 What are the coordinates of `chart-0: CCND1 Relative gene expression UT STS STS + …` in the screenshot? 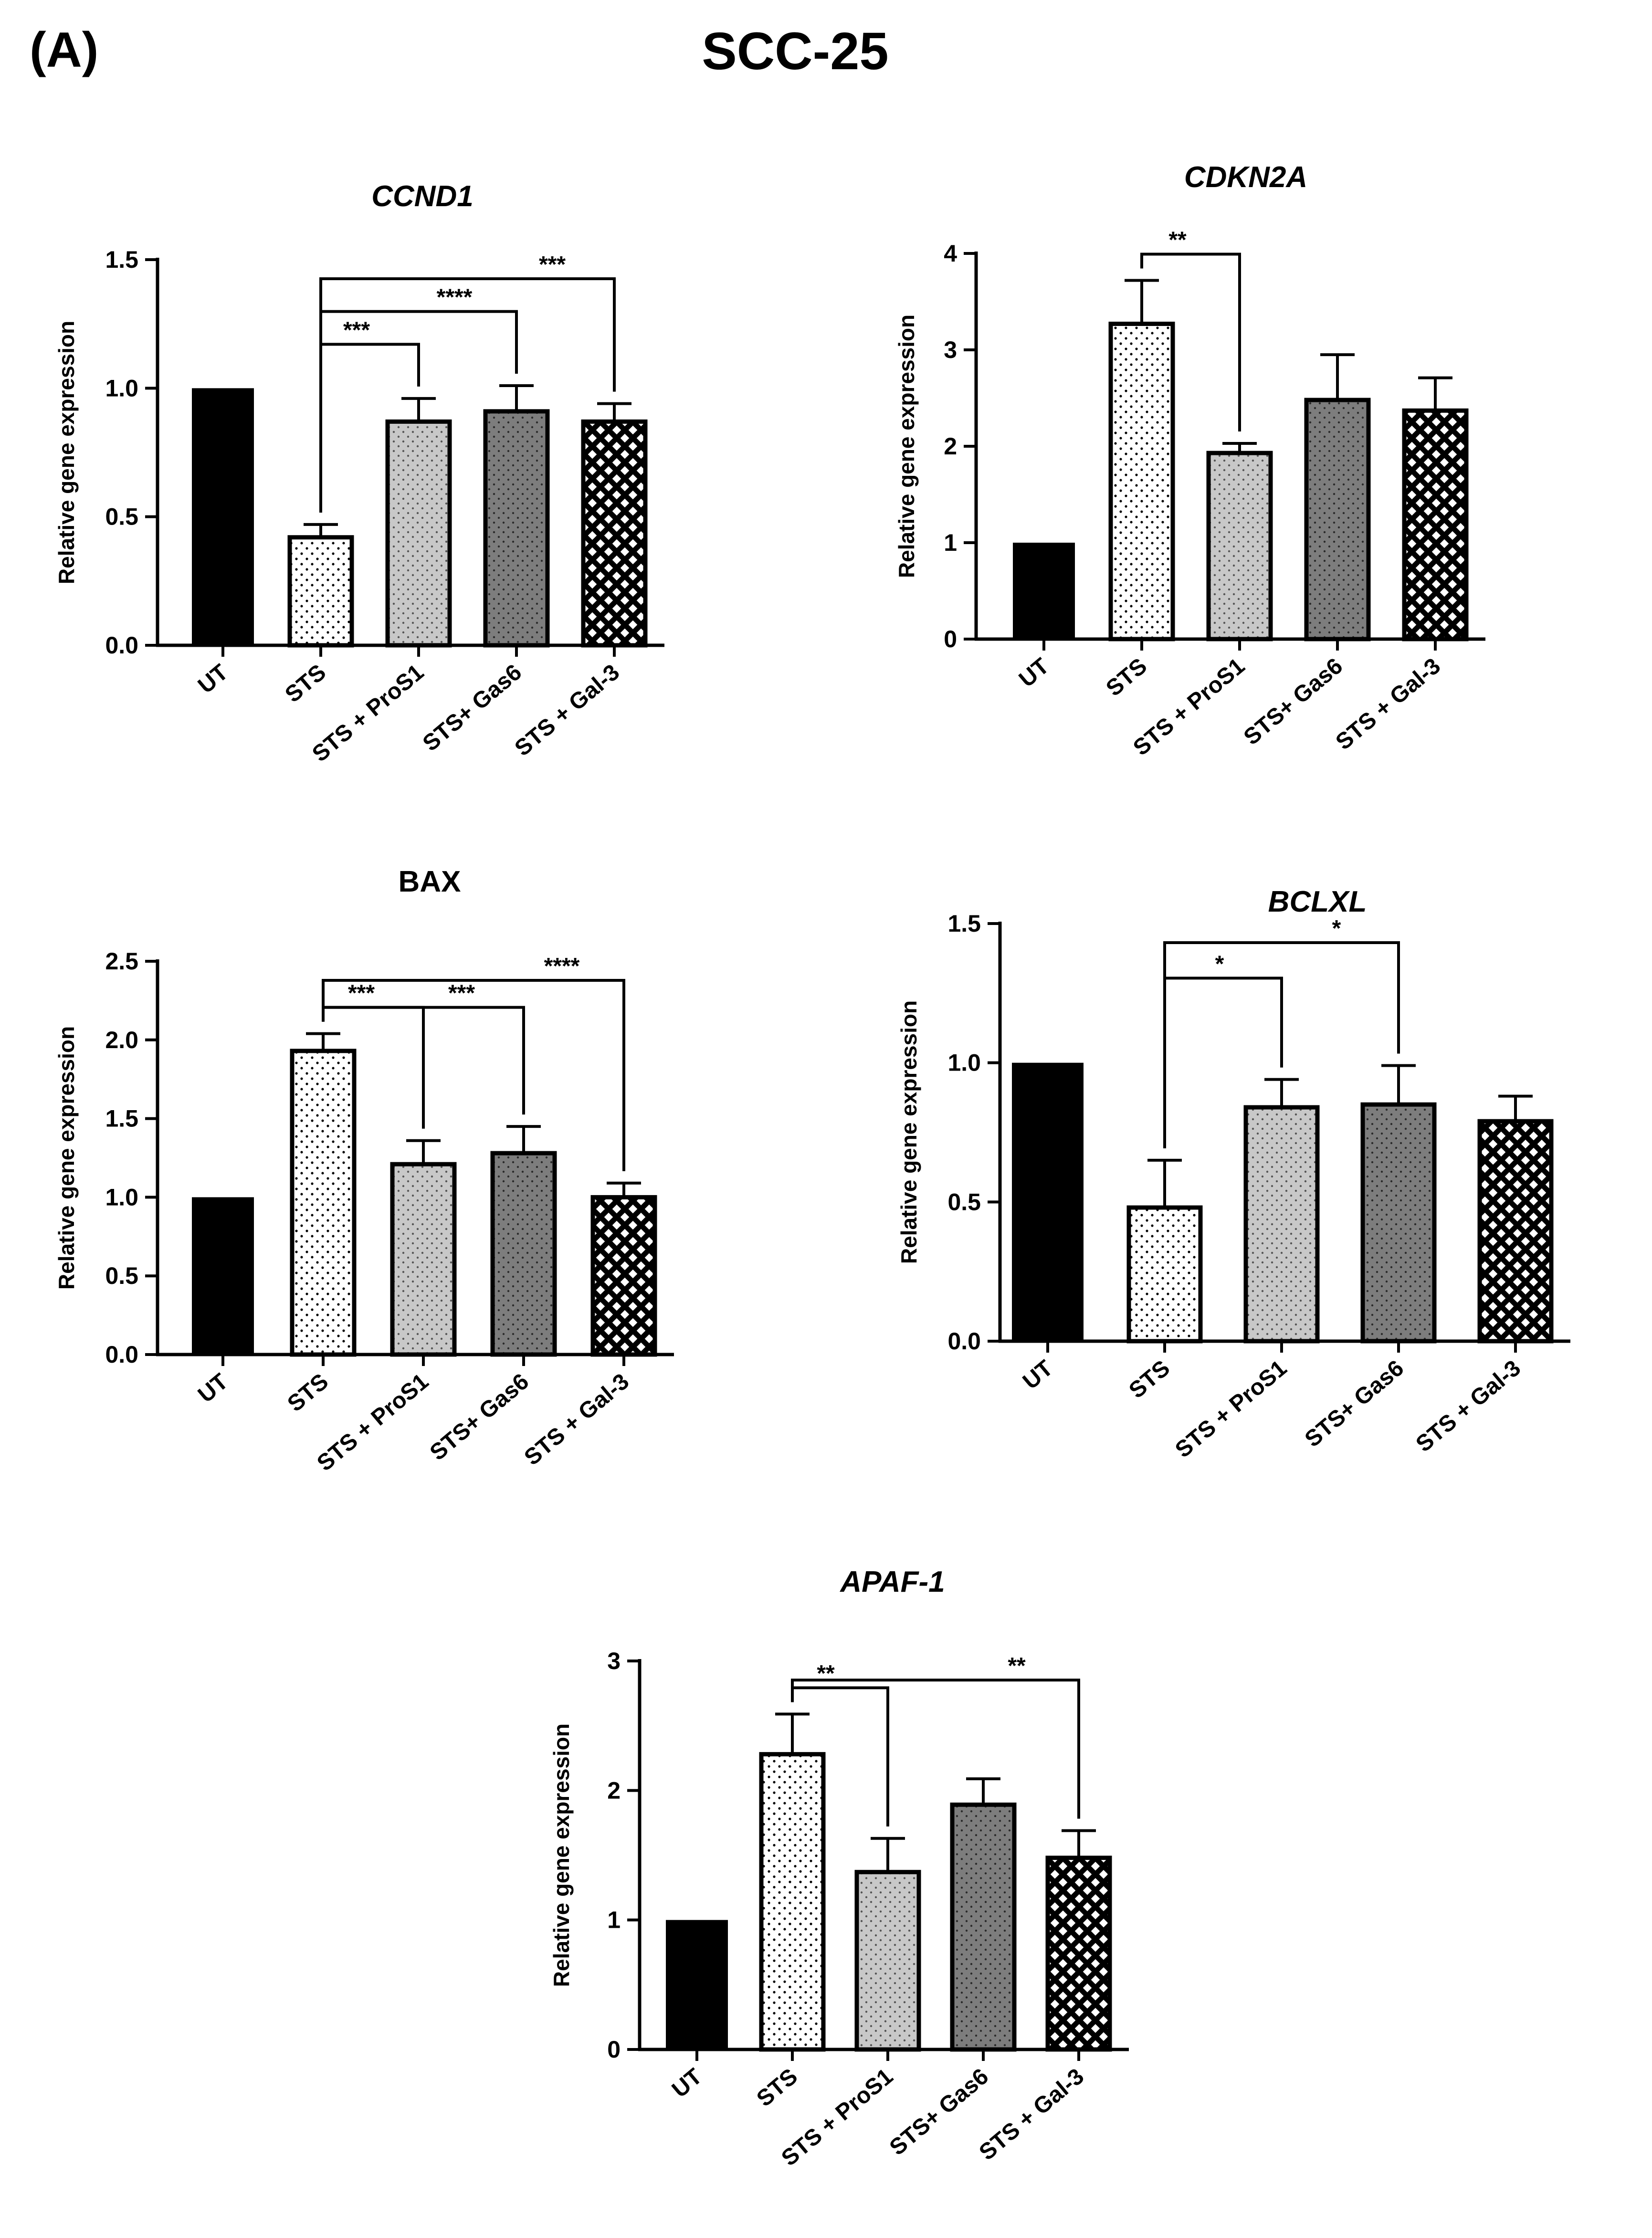 It's located at (359, 473).